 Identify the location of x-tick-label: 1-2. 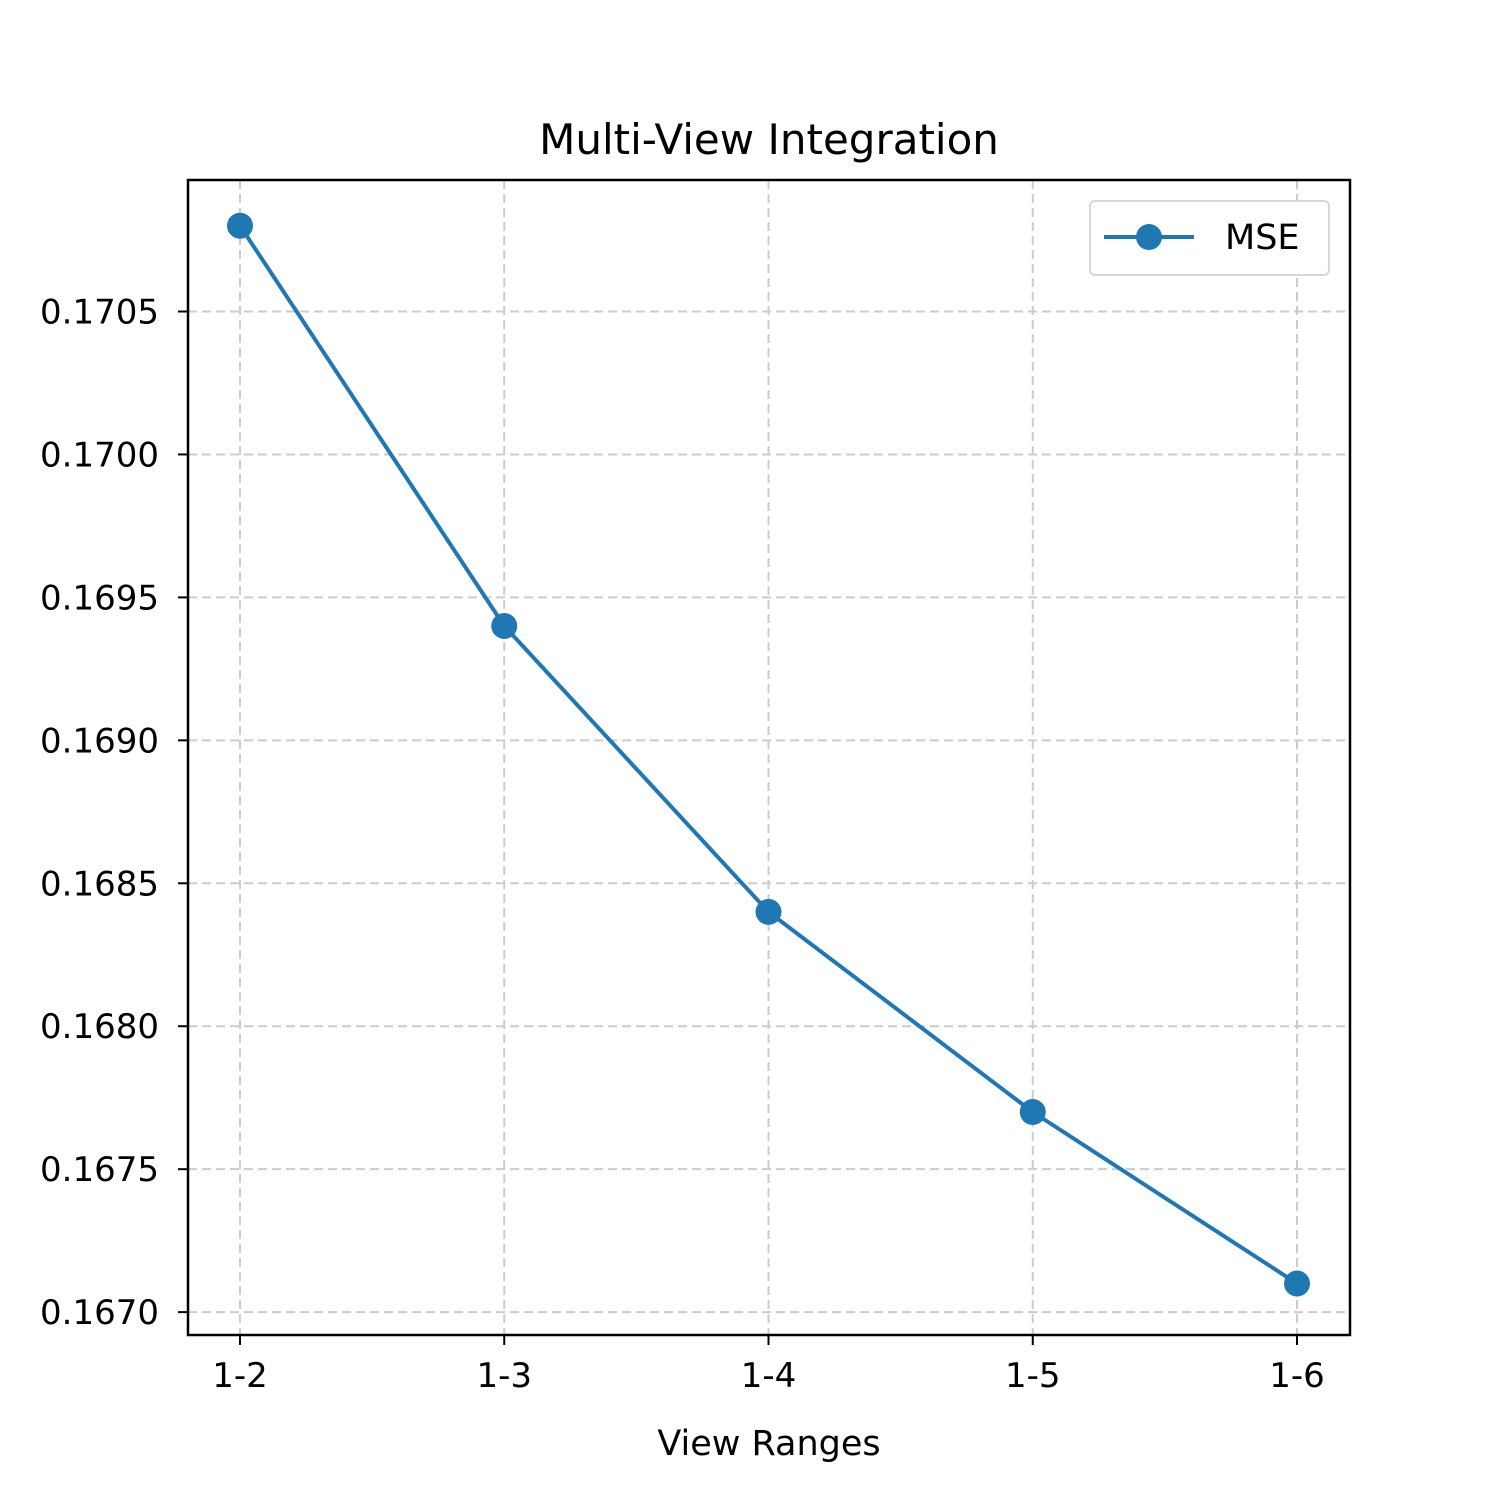
(240, 1376).